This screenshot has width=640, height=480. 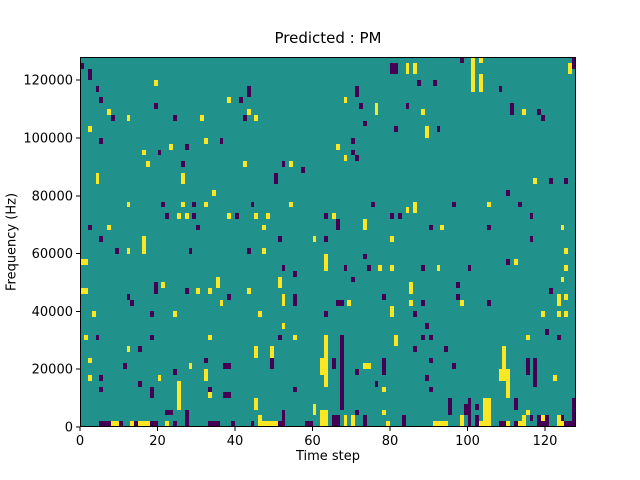 I want to click on x-tick-label: 60, so click(x=312, y=441).